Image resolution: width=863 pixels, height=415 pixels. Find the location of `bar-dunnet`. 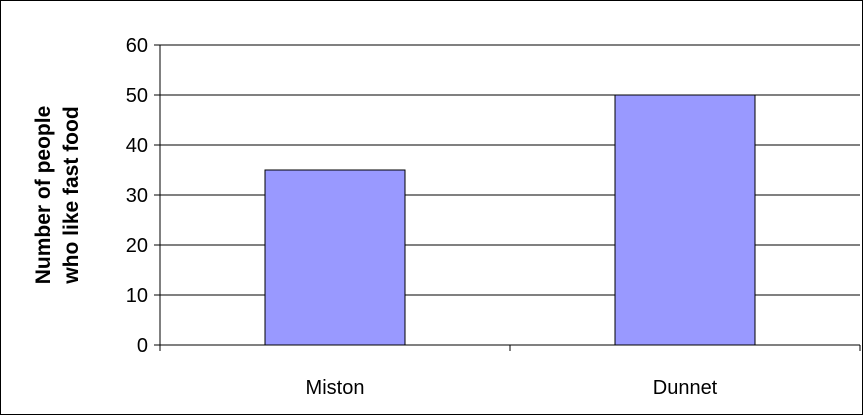

bar-dunnet is located at coordinates (685, 220).